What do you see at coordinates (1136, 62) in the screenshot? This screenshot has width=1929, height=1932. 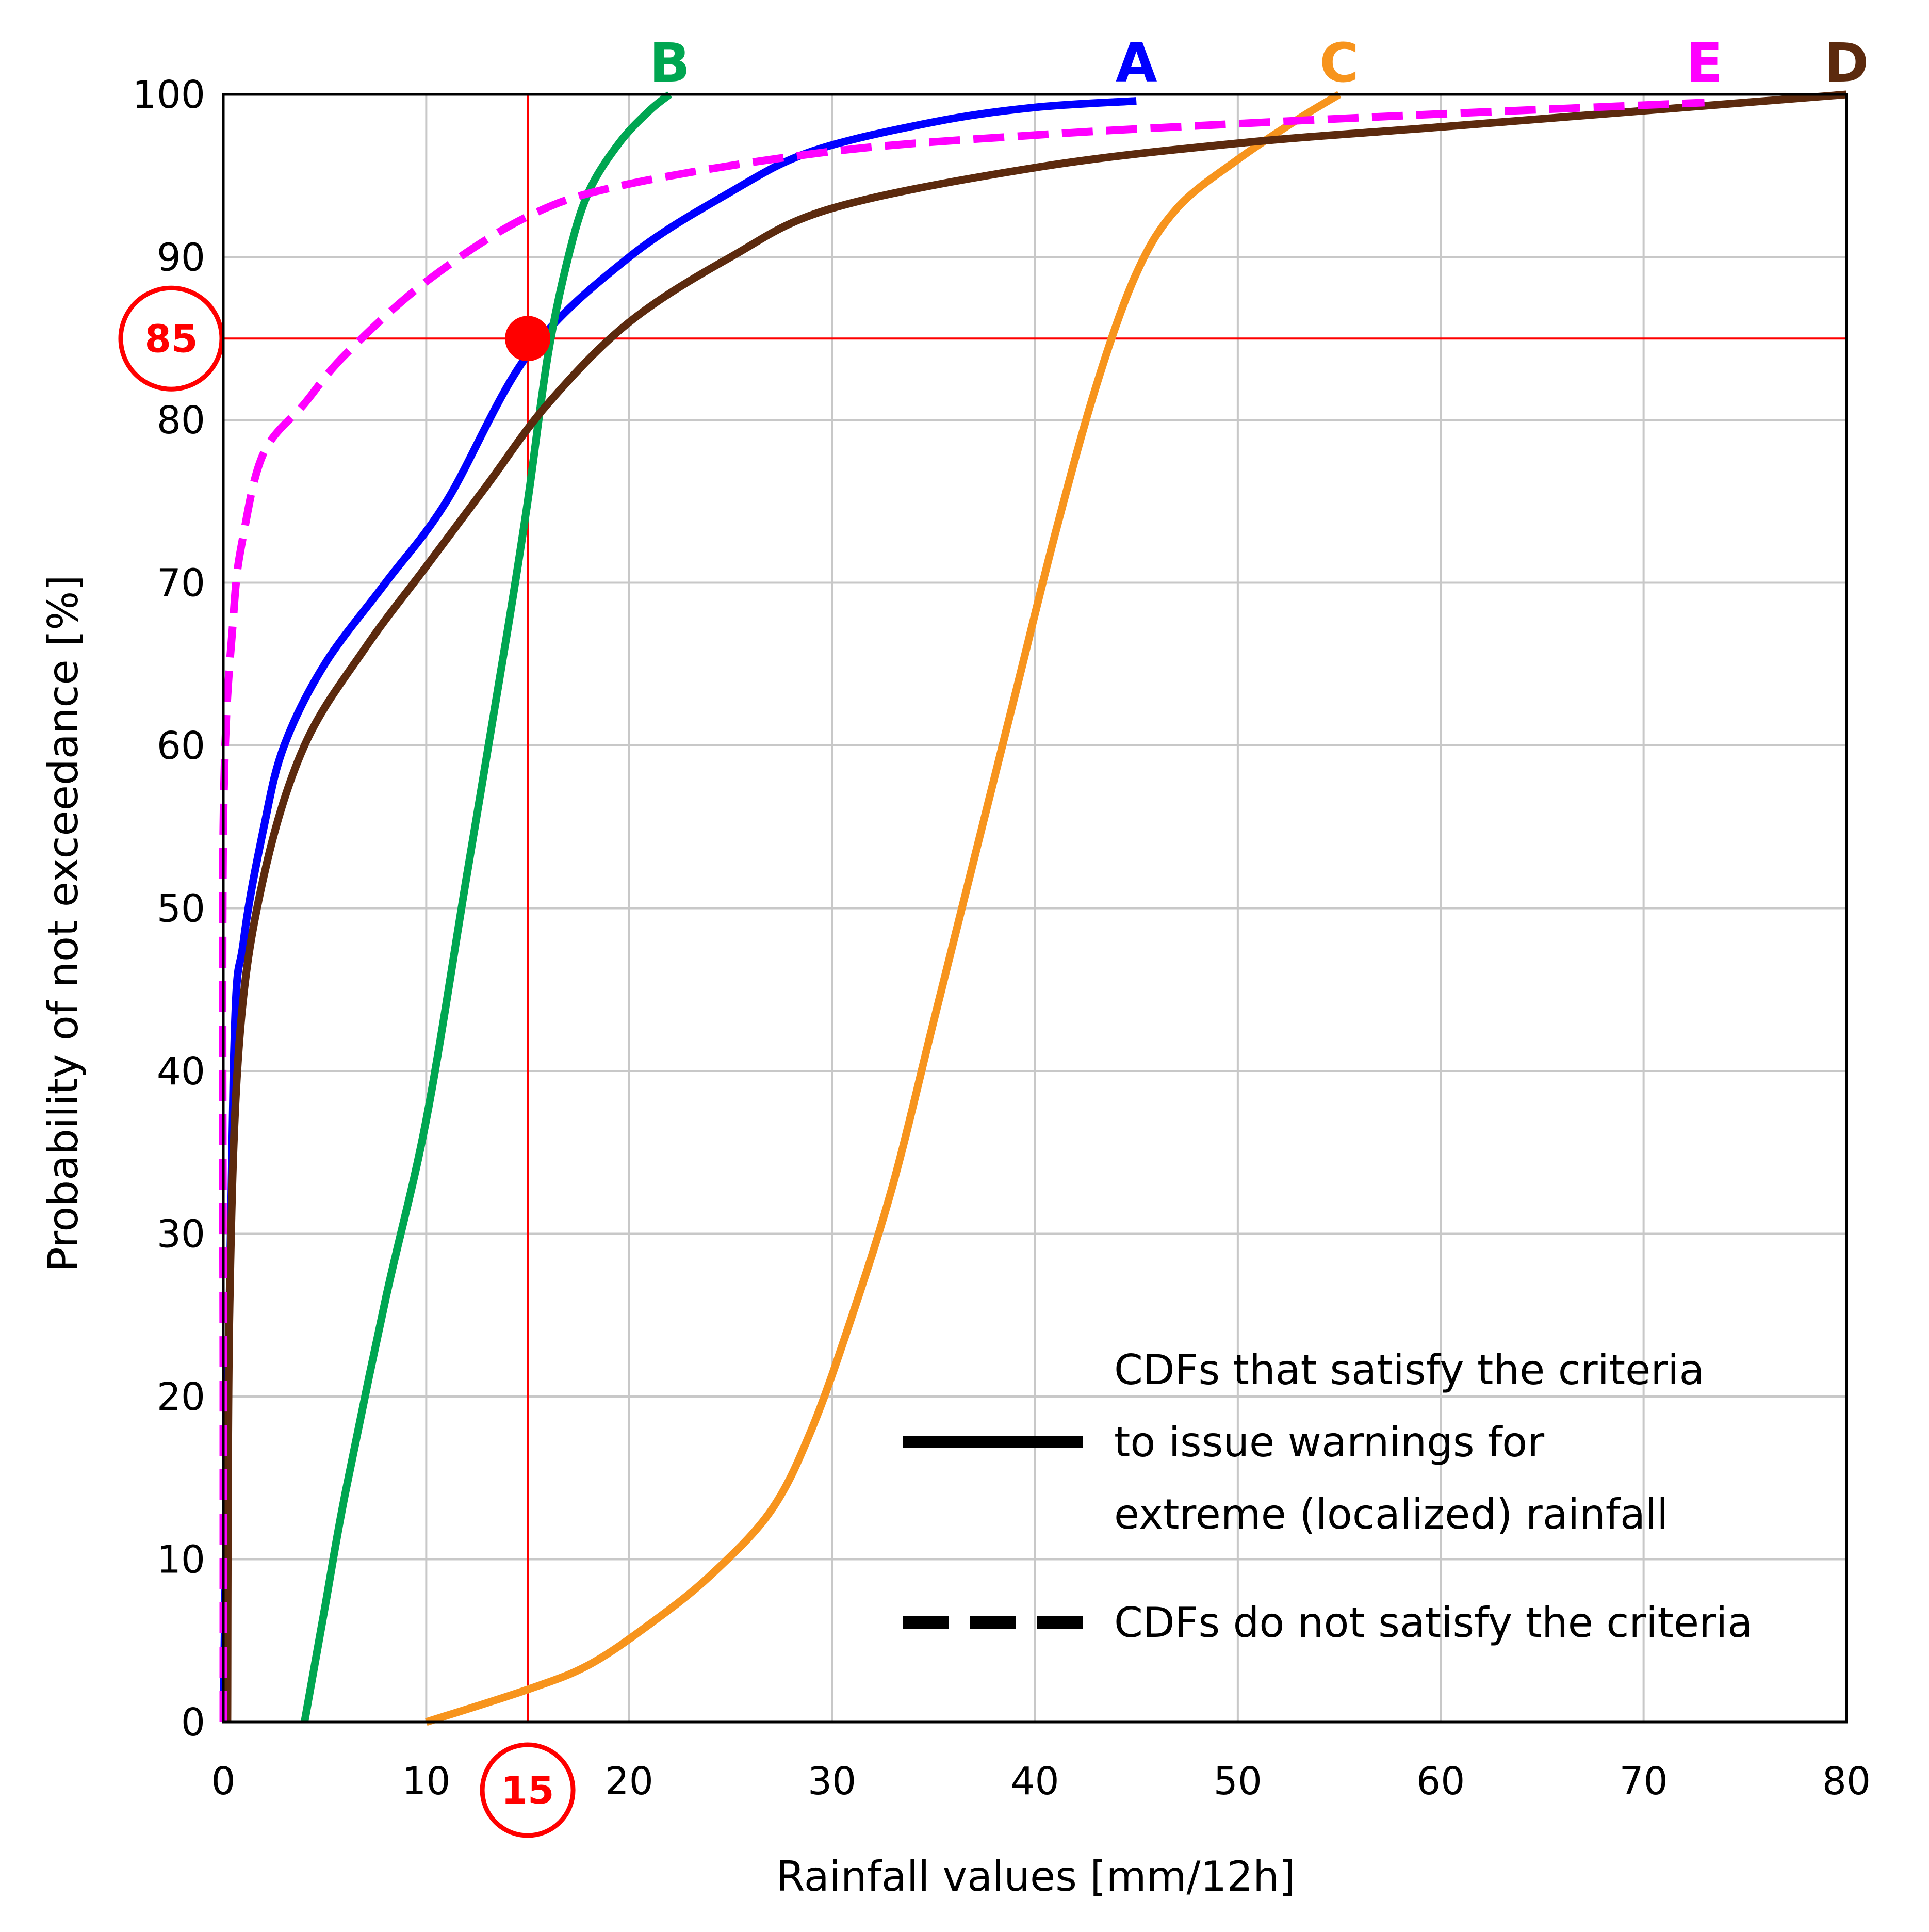 I see `series-label-a: A` at bounding box center [1136, 62].